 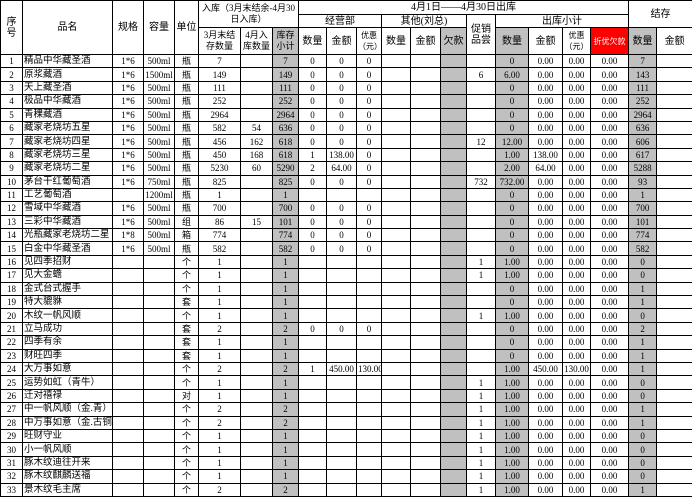 What do you see at coordinates (67, 436) in the screenshot?
I see `product-name: 旺财守业` at bounding box center [67, 436].